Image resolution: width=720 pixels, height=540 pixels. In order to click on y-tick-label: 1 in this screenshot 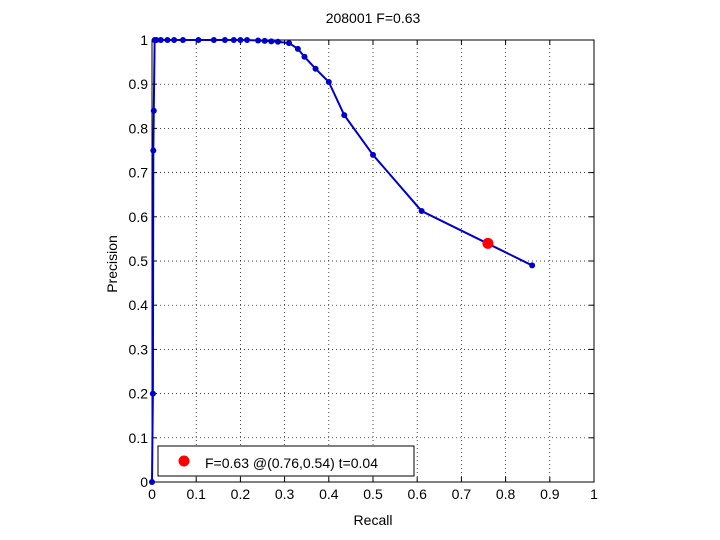, I will do `click(144, 40)`.